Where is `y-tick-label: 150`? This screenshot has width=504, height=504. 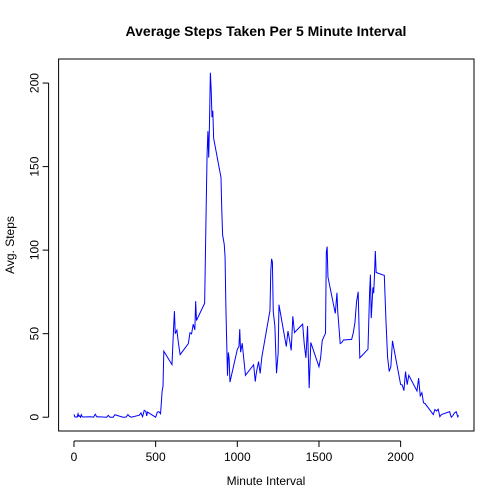
y-tick-label: 150 is located at coordinates (35, 166).